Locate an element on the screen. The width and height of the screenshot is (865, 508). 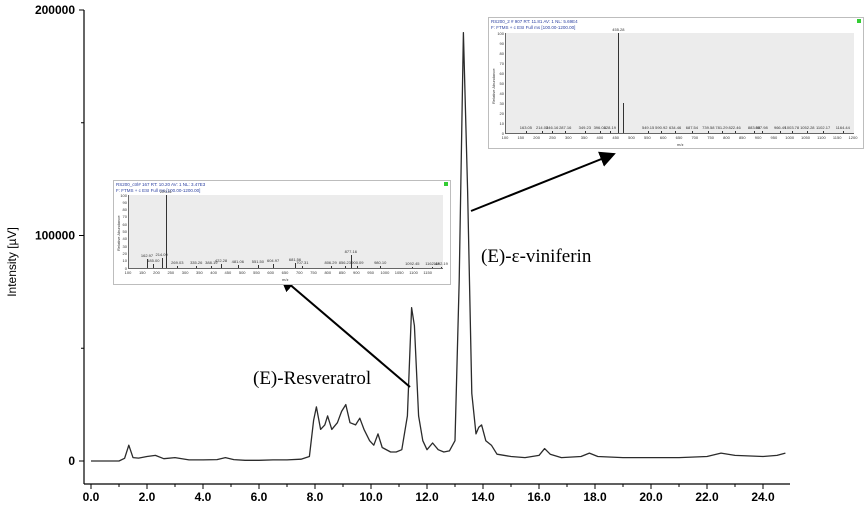
inset-x-tick-label: 300 is located at coordinates (568, 137).